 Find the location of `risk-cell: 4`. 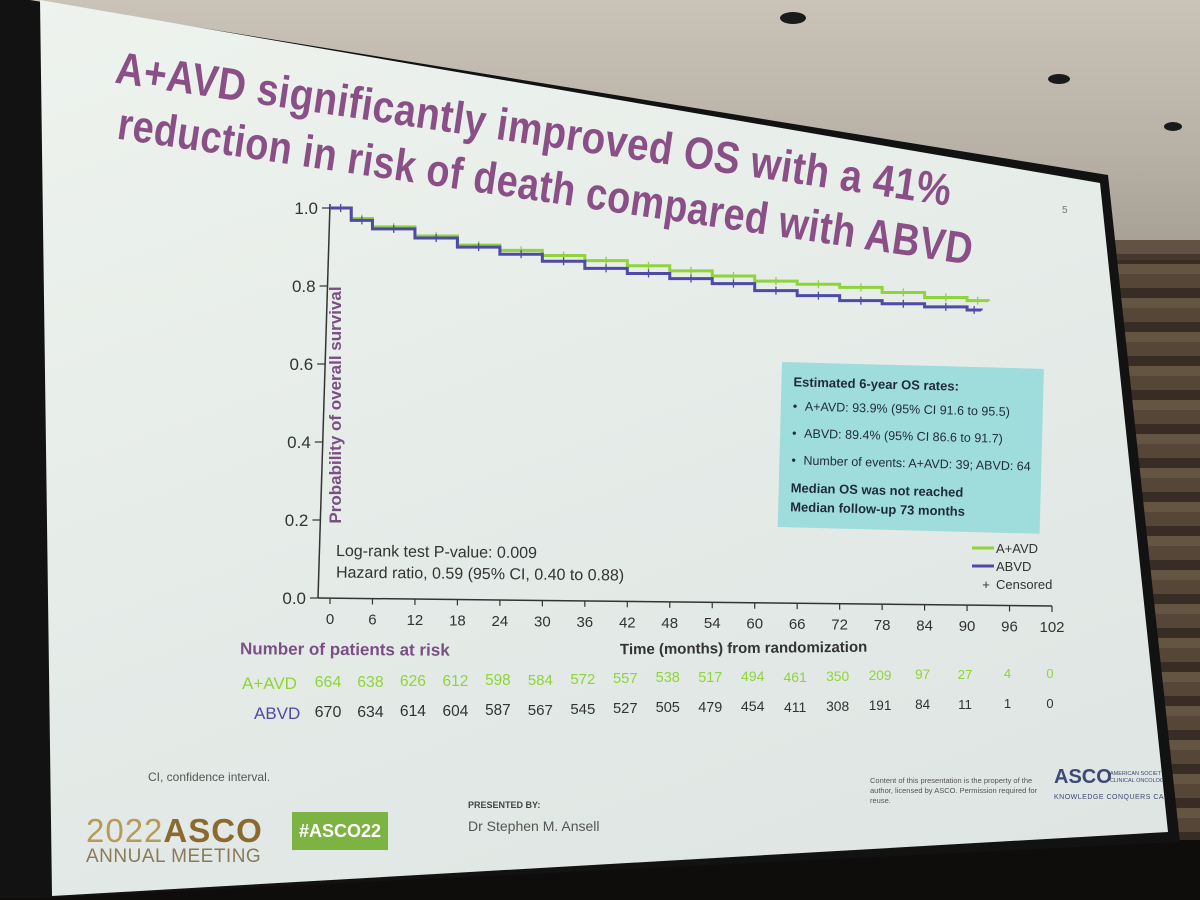

risk-cell: 4 is located at coordinates (1007, 674).